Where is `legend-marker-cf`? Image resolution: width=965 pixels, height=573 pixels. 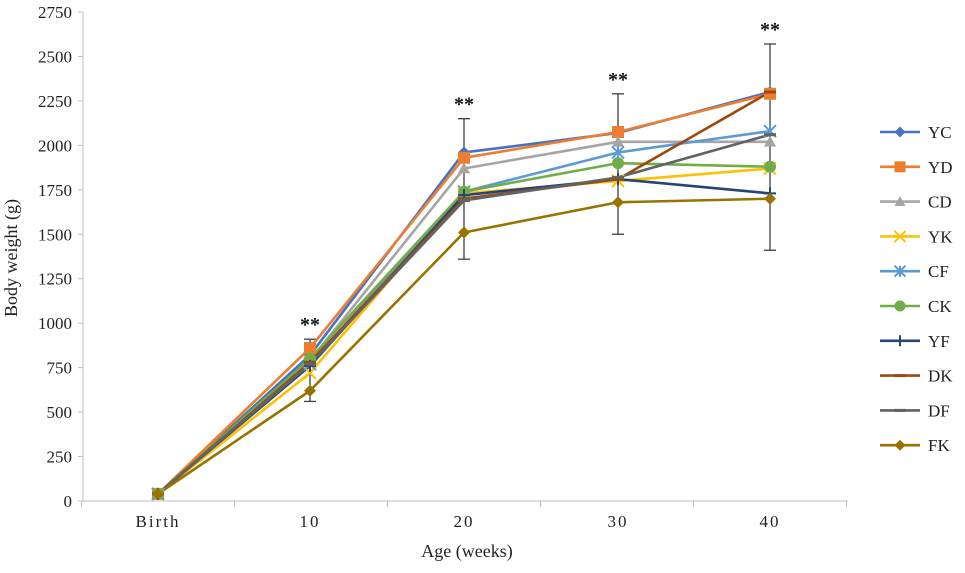
legend-marker-cf is located at coordinates (900, 271).